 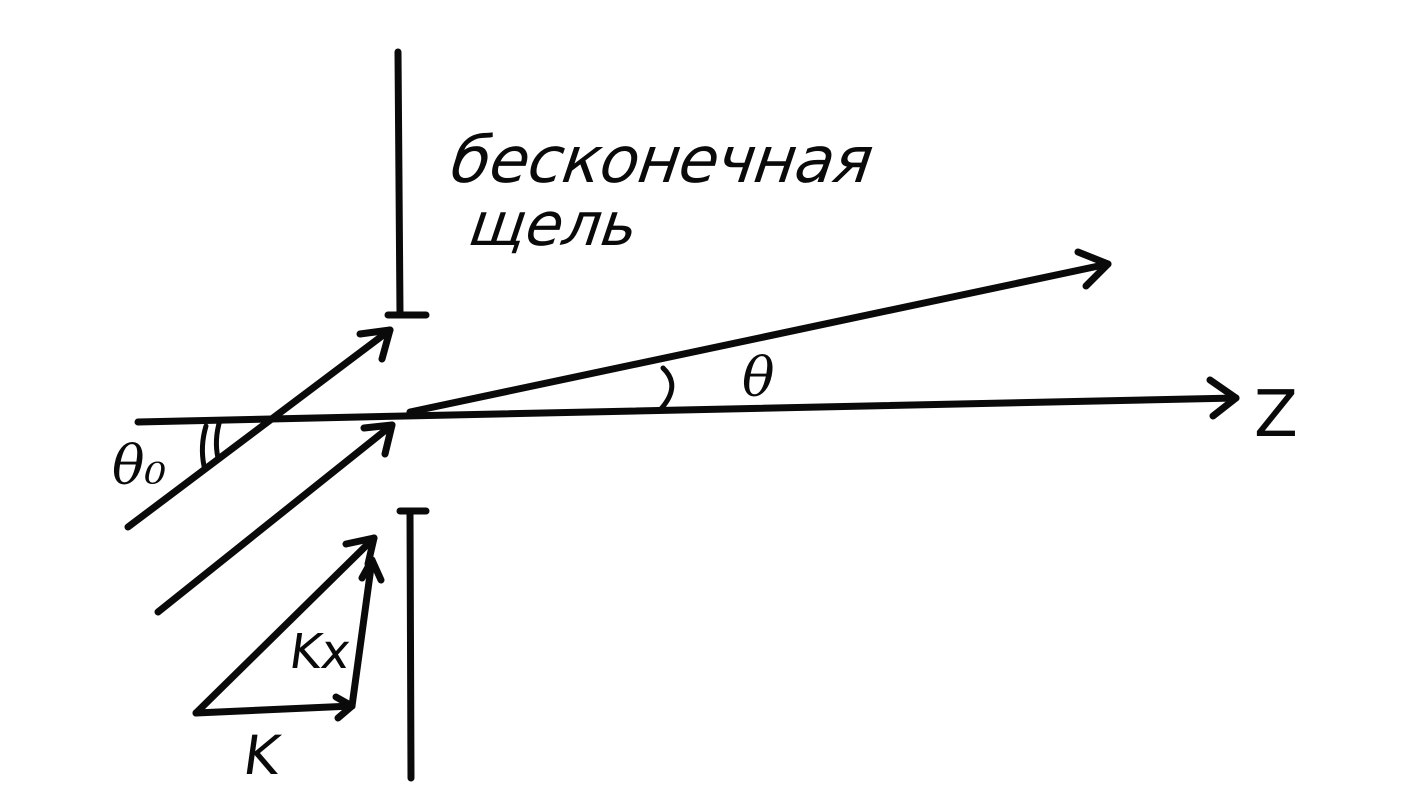 What do you see at coordinates (687, 410) in the screenshot?
I see `z-axis-line` at bounding box center [687, 410].